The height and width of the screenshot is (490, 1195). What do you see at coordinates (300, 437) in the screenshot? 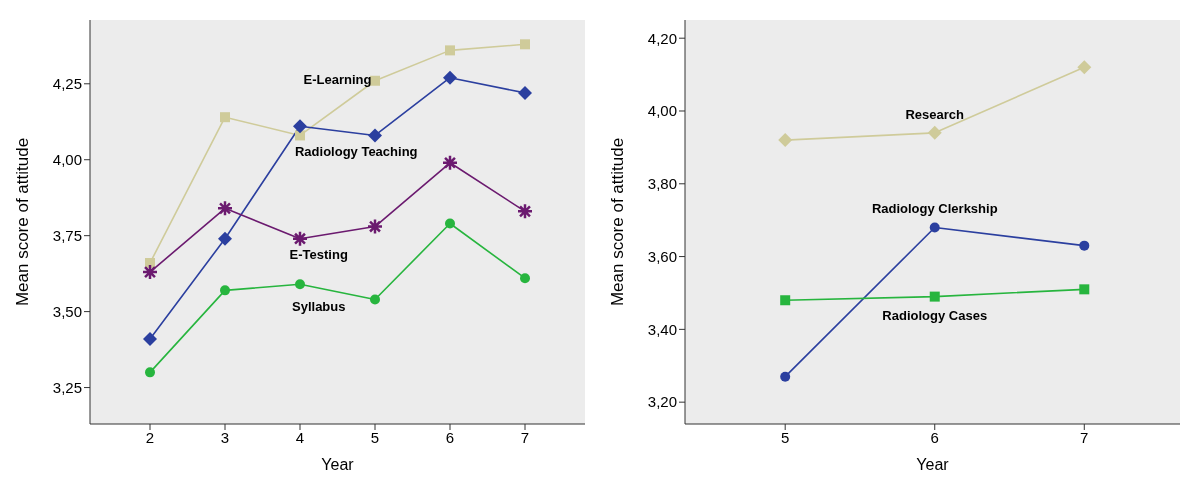
I see `x-tick-label: 4` at bounding box center [300, 437].